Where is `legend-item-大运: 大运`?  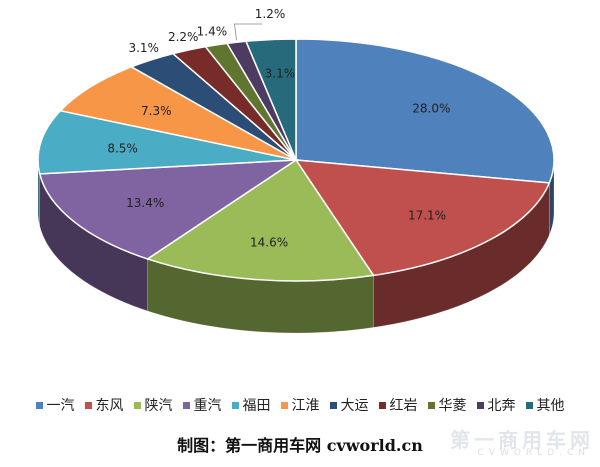
legend-item-大运: 大运 is located at coordinates (349, 405).